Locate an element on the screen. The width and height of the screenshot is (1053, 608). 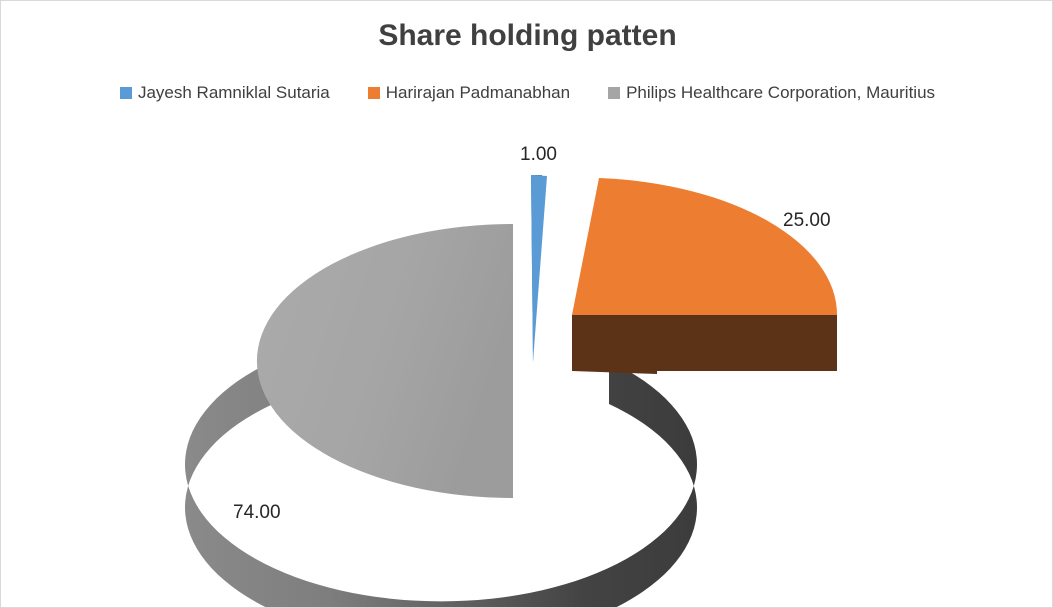
pie-slice-jayesh-ramniklal-sutaria is located at coordinates (539, 268).